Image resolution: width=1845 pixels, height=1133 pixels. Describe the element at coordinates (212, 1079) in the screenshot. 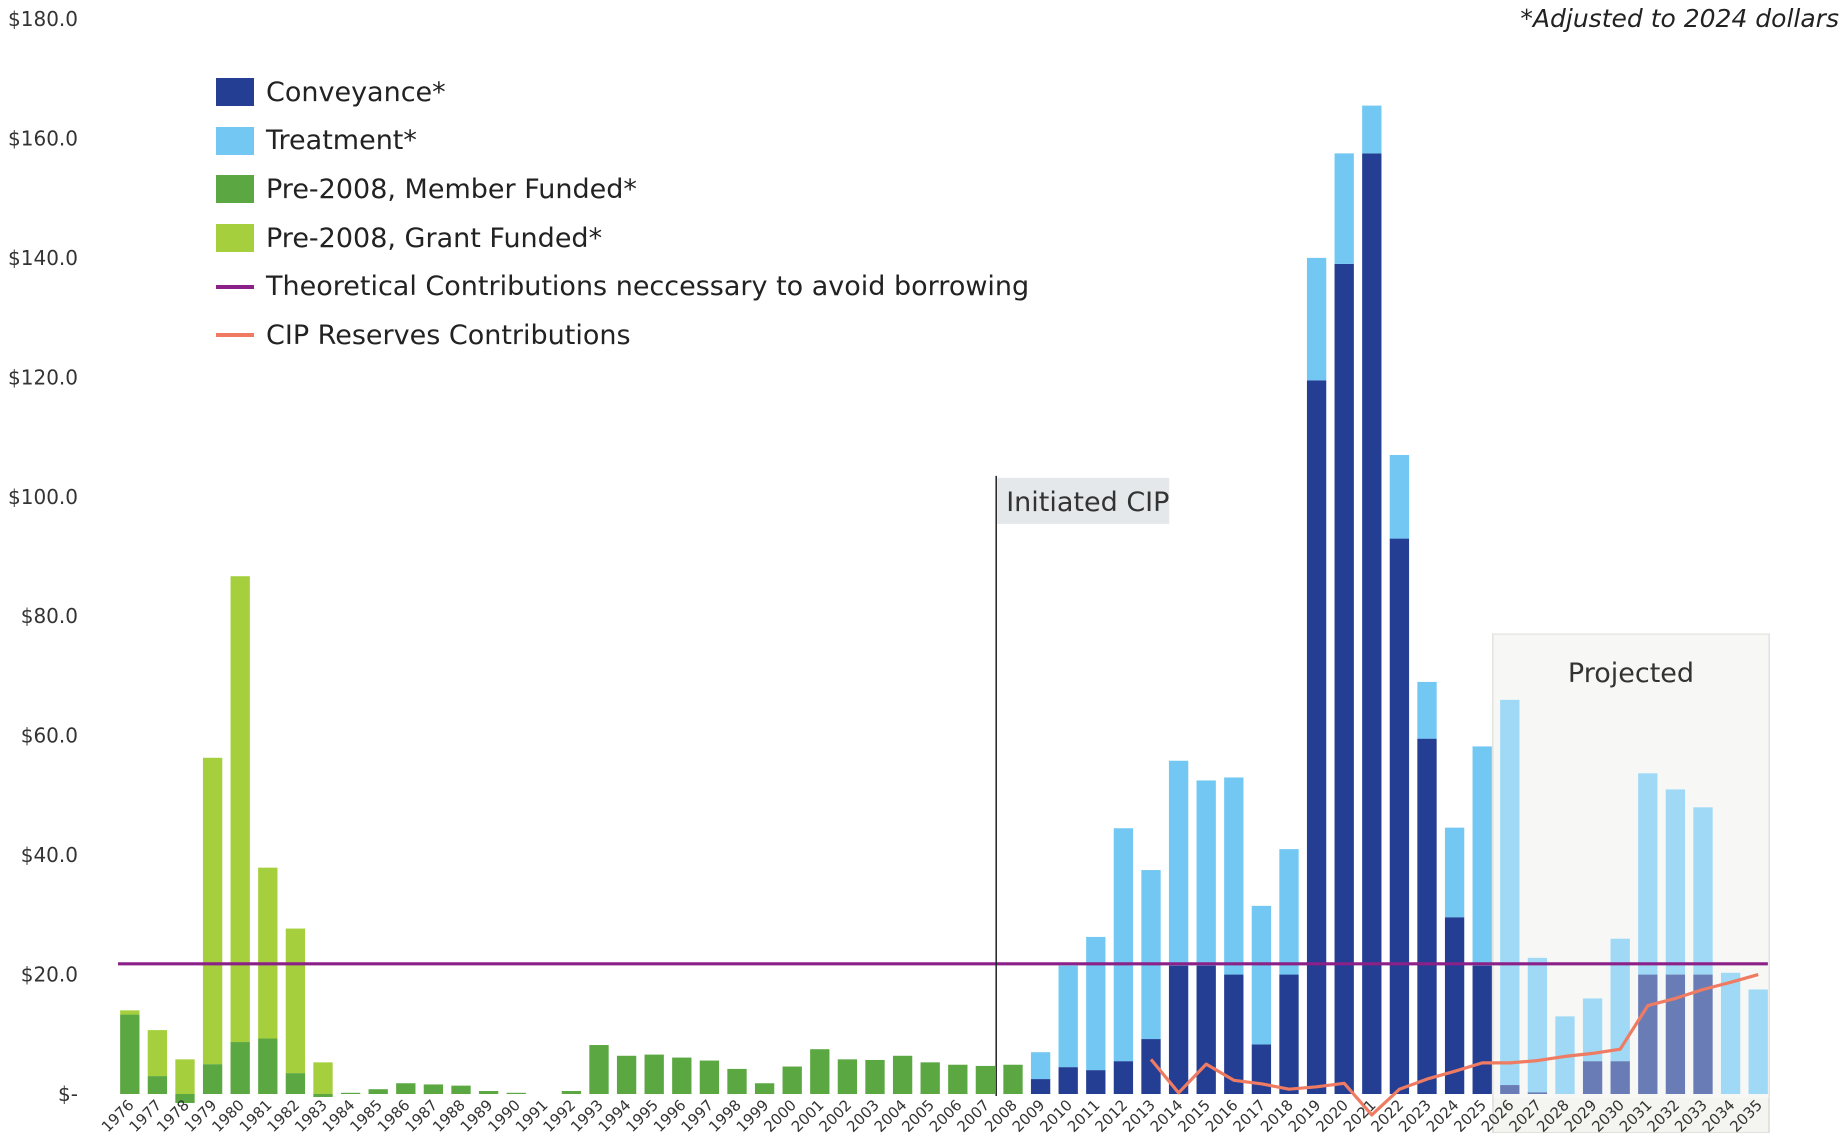

I see `bar-pre-2008-member-funded-1979` at that location.